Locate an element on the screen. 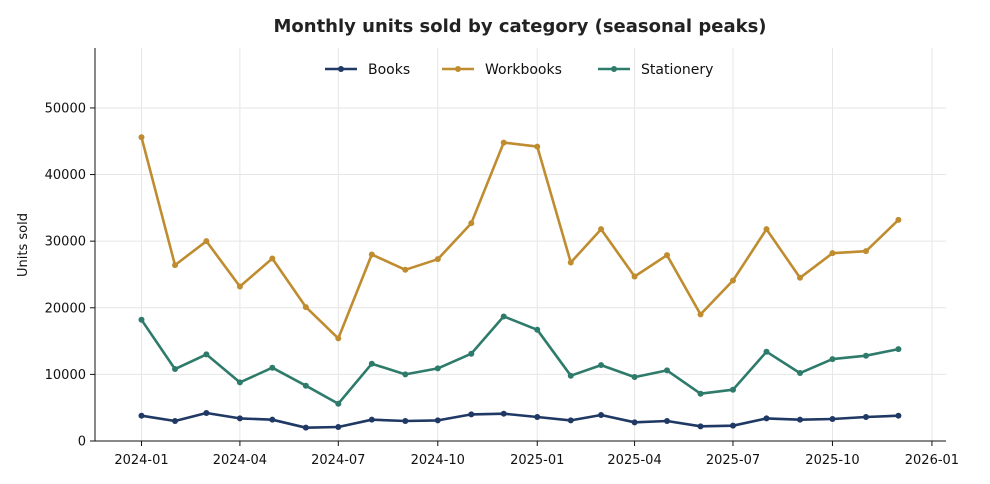 Image resolution: width=990 pixels, height=484 pixels. y-tick-label: 0 is located at coordinates (82, 442).